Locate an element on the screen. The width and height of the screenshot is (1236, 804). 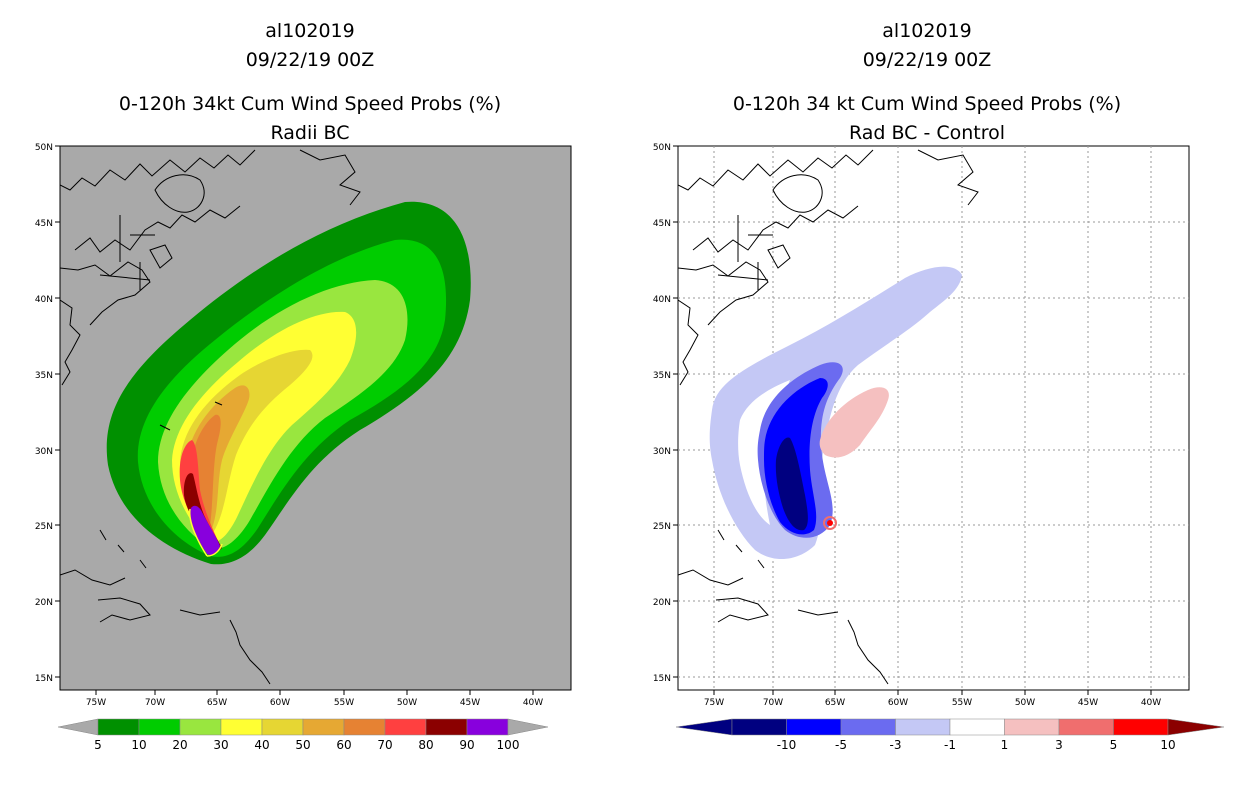
right-lon-label: 45W is located at coordinates (1088, 703).